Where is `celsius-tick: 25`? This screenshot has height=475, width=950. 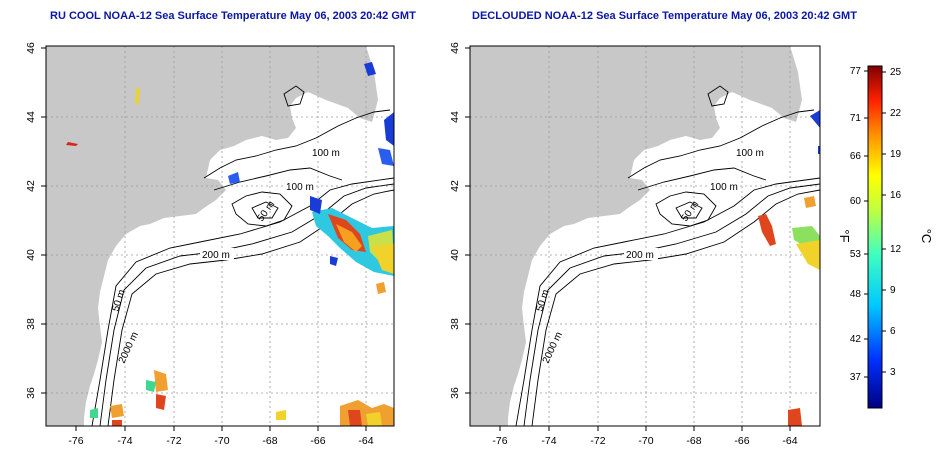 celsius-tick: 25 is located at coordinates (896, 72).